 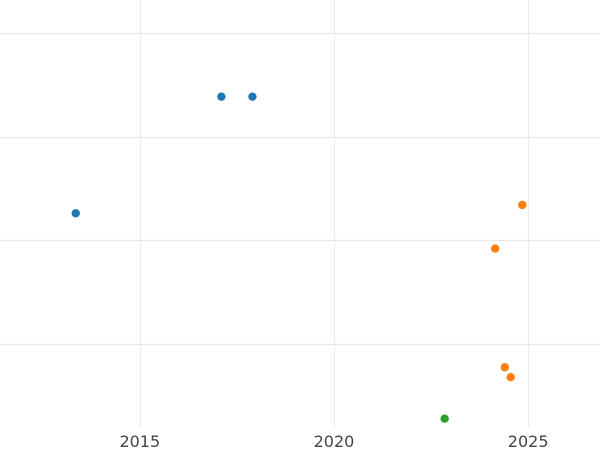 I want to click on x-axis-ticks: 2015 2020 2025, so click(x=333, y=441).